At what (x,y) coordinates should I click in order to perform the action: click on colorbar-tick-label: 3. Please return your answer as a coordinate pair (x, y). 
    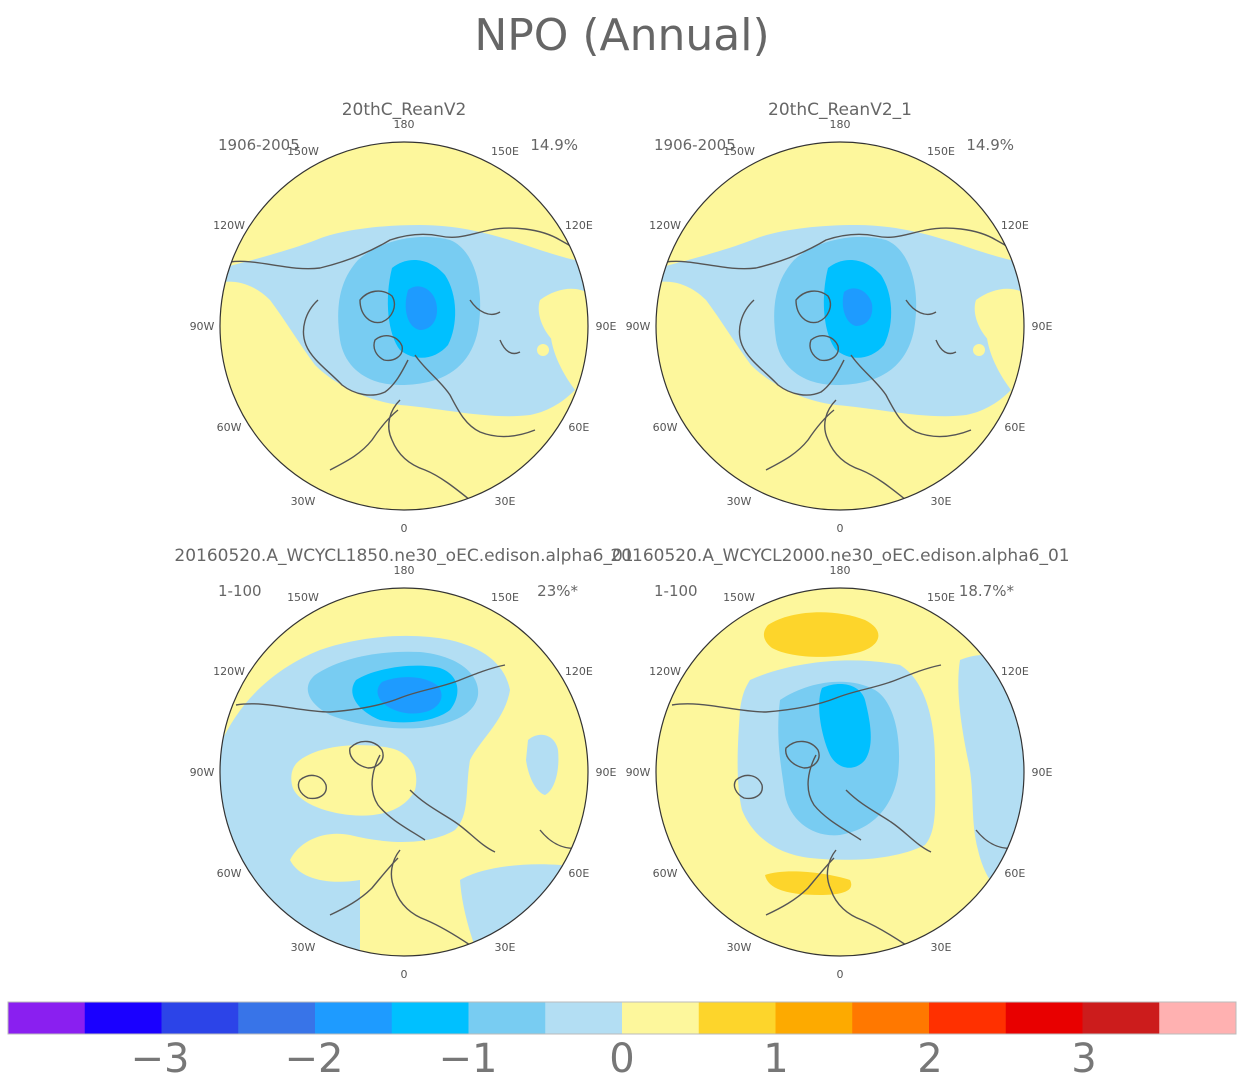
    Looking at the image, I should click on (1083, 1059).